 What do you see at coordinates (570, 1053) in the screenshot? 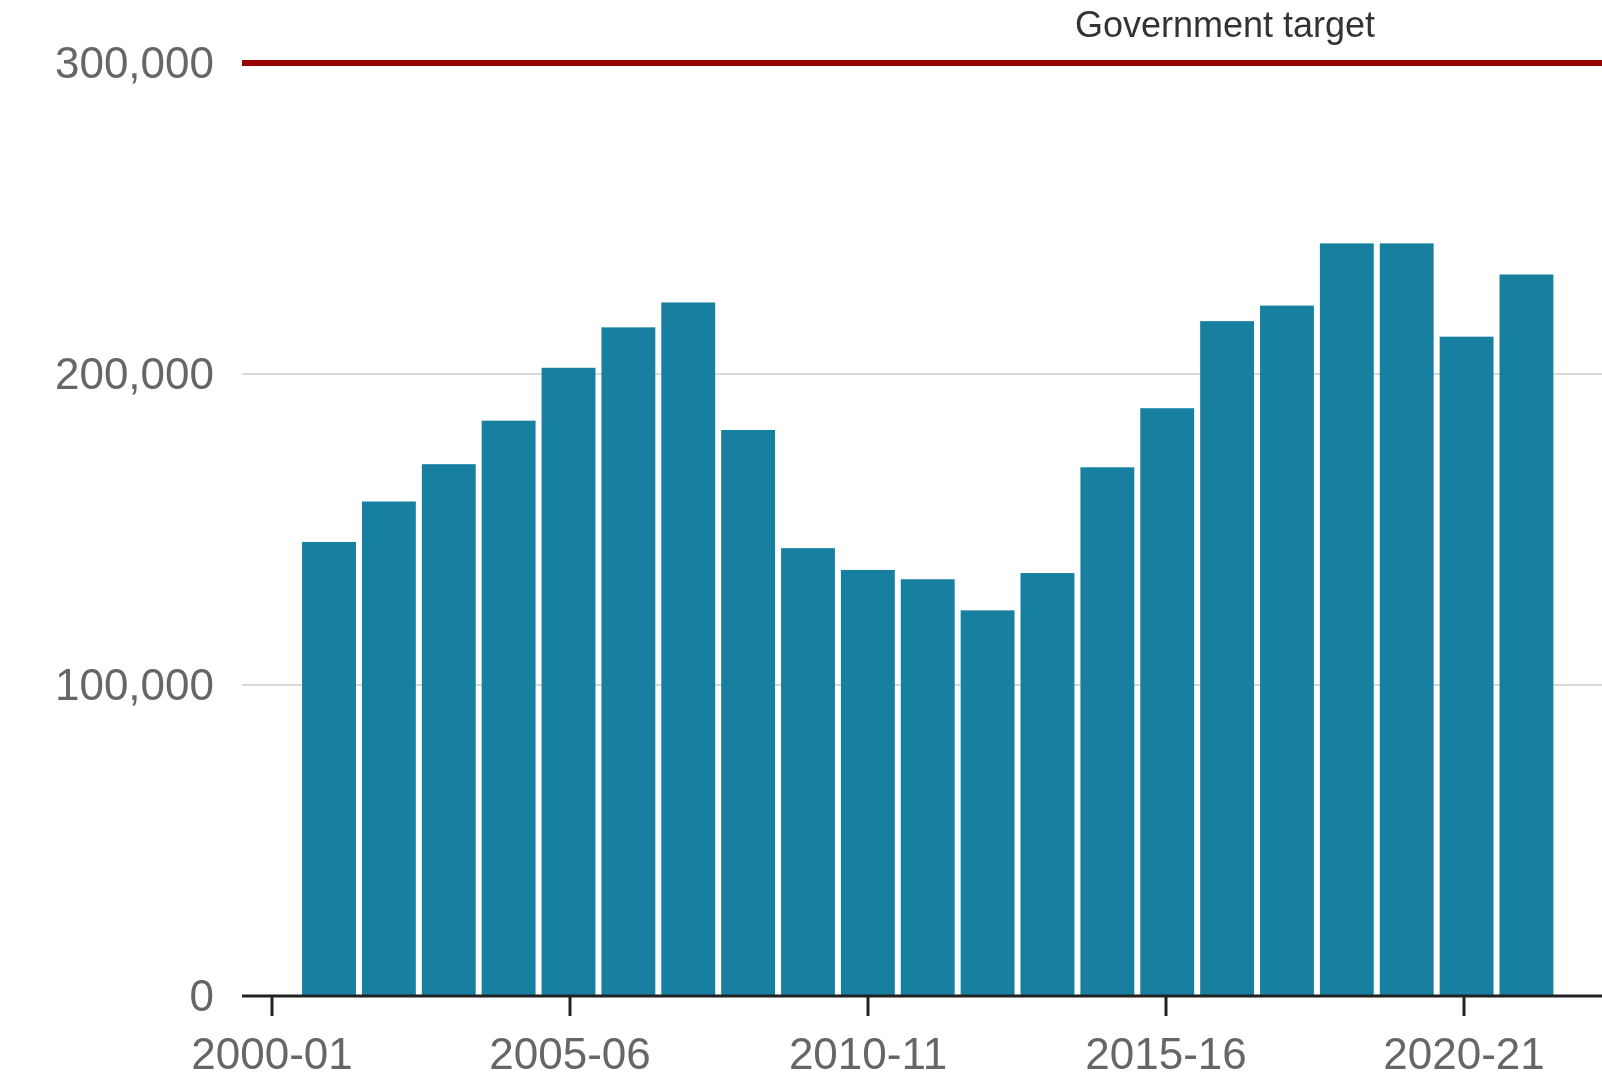
I see `x-tick-label: 2005-06` at bounding box center [570, 1053].